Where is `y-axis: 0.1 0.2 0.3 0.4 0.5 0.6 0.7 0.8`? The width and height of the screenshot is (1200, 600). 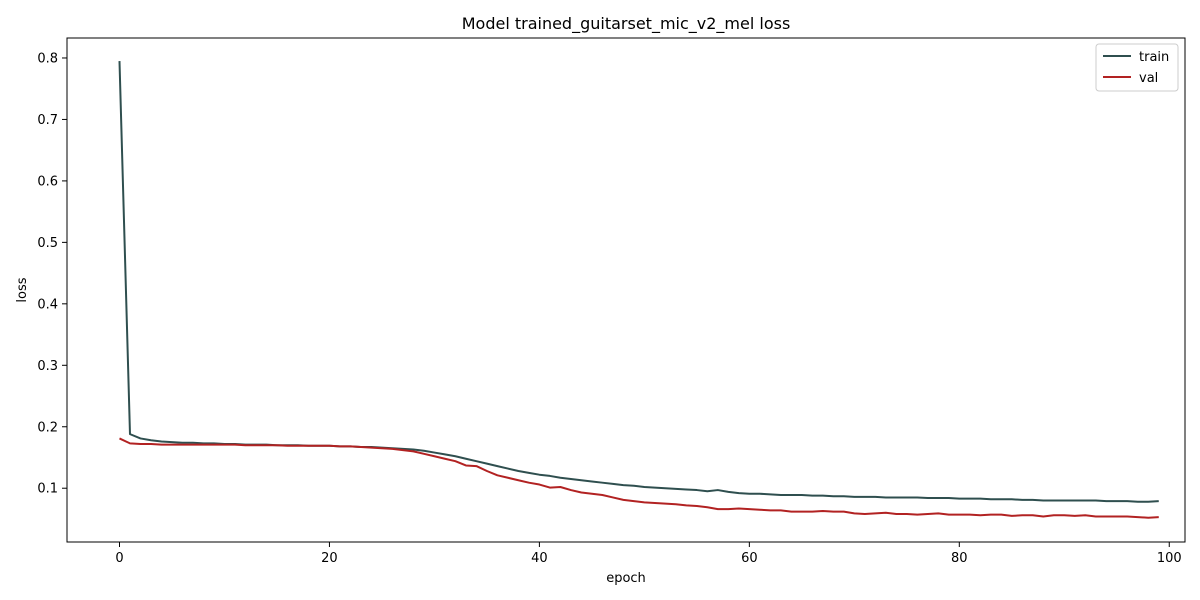 y-axis: 0.1 0.2 0.3 0.4 0.5 0.6 0.7 0.8 is located at coordinates (52, 274).